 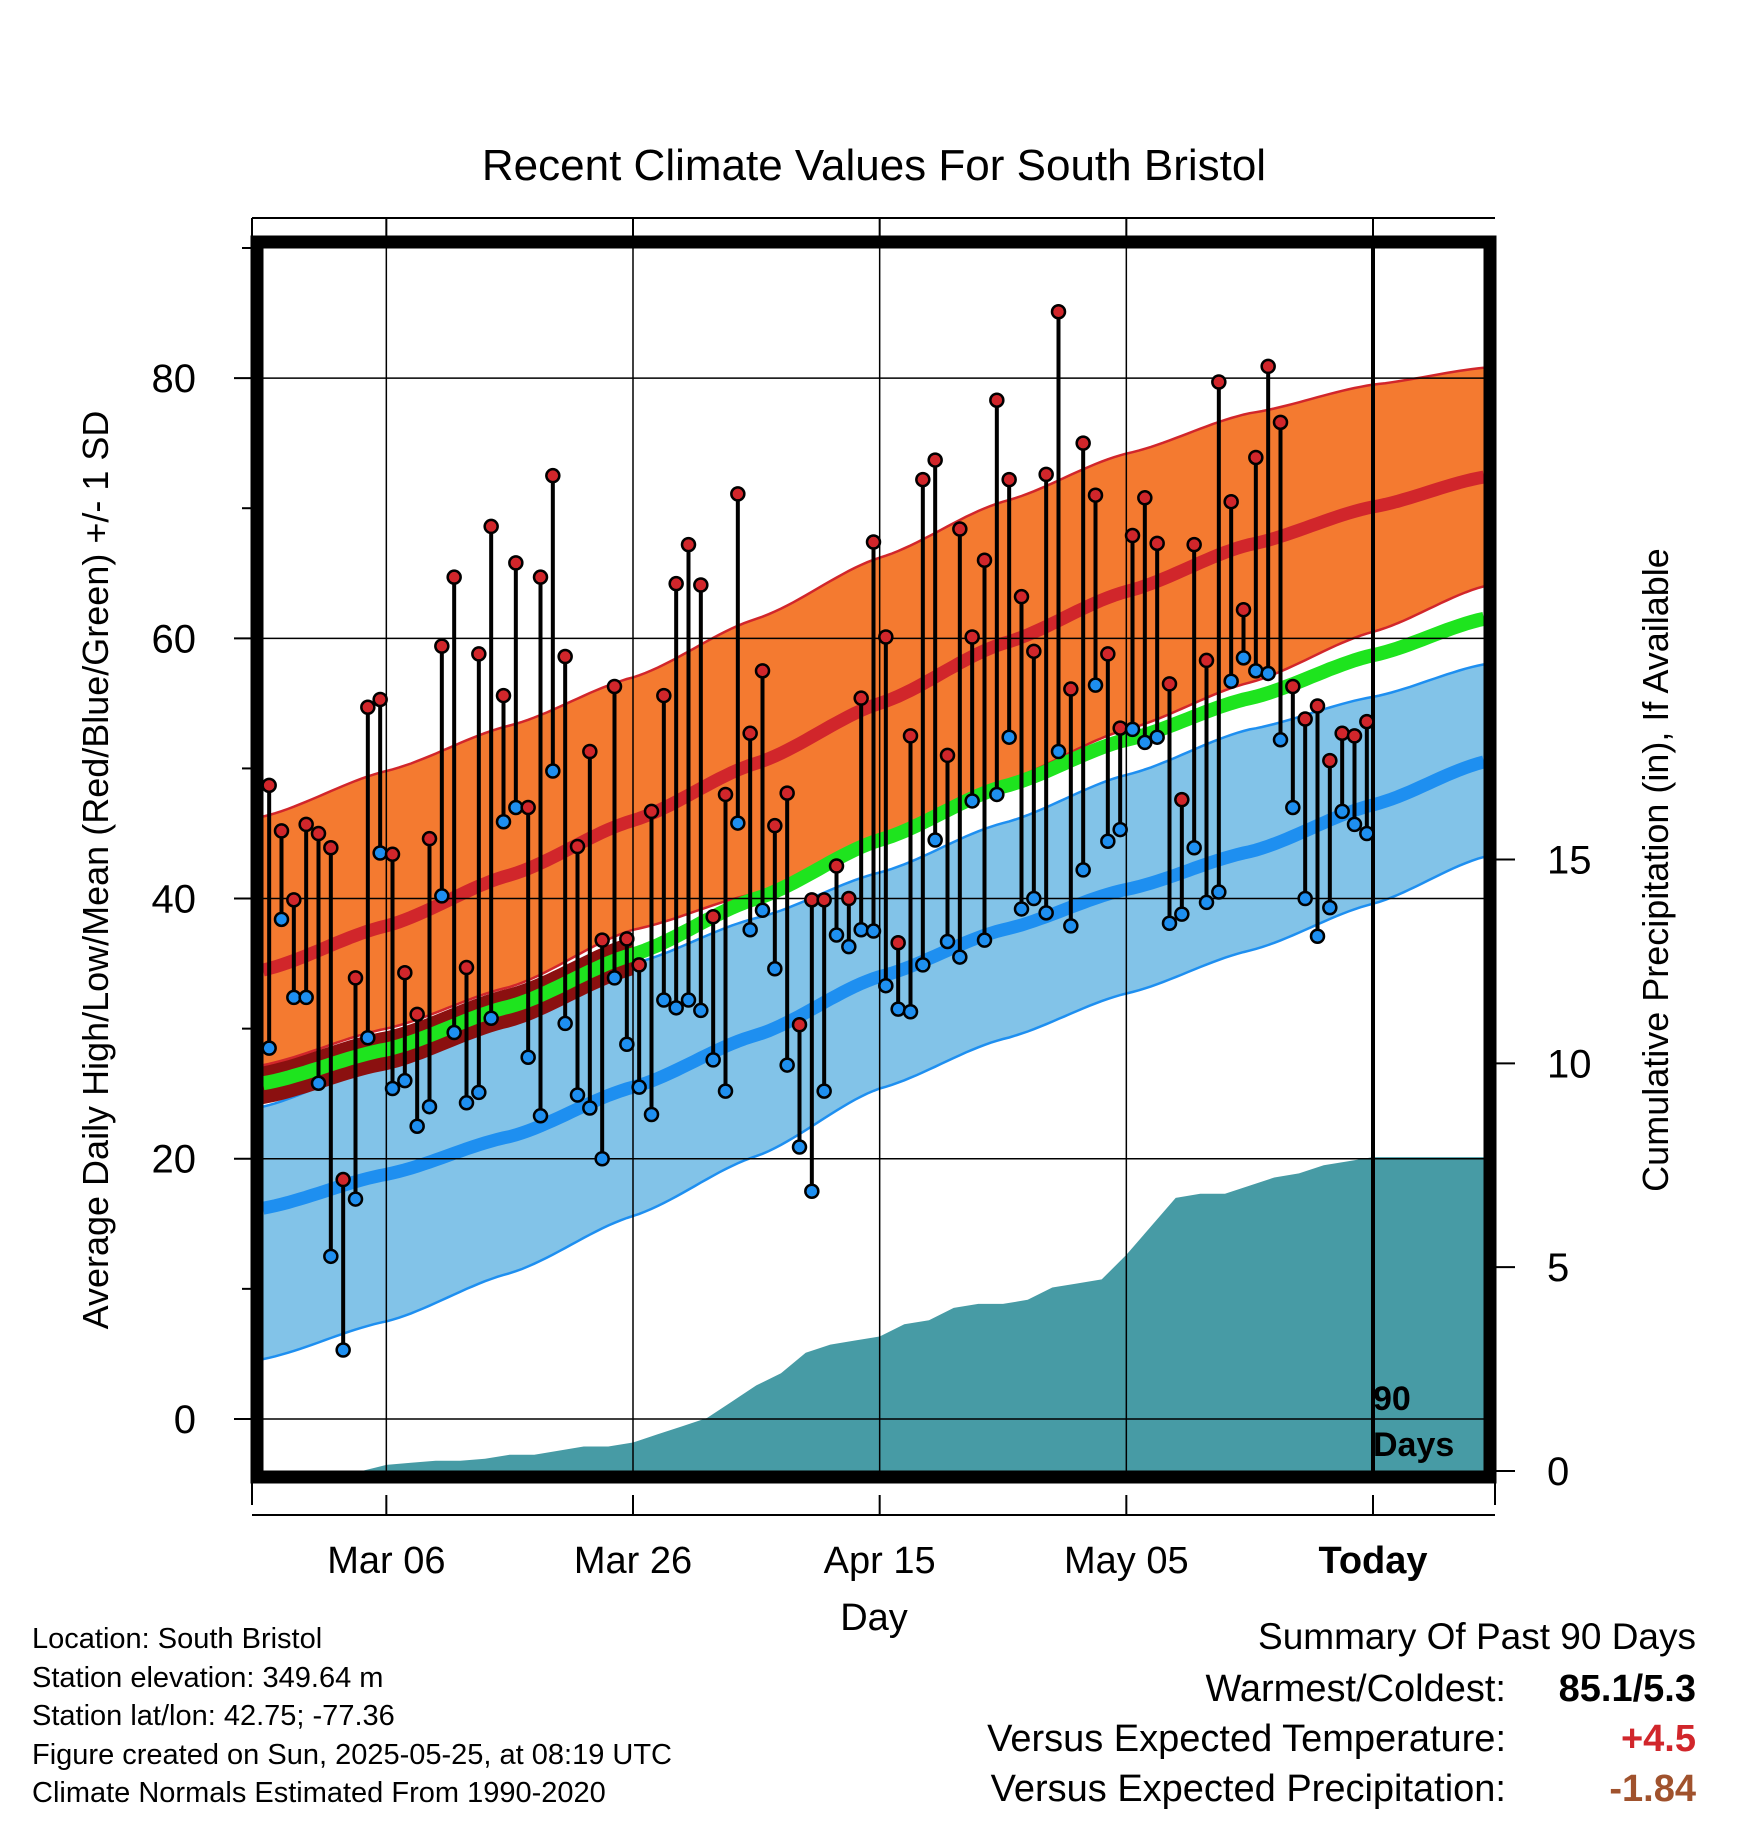 What do you see at coordinates (1477, 1636) in the screenshot?
I see `summary-title: Summary Of Past 90 Days` at bounding box center [1477, 1636].